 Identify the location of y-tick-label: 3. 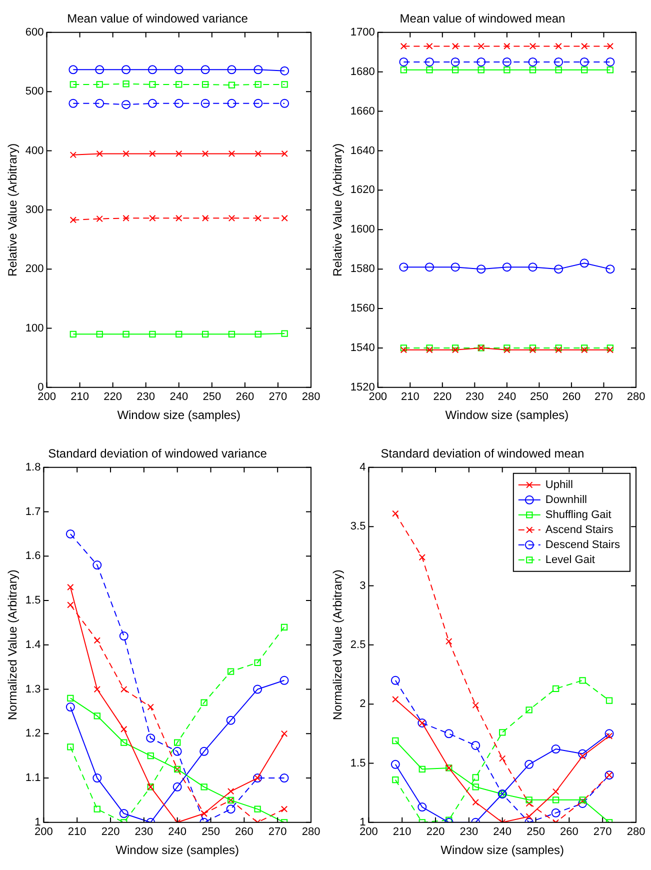
(363, 586).